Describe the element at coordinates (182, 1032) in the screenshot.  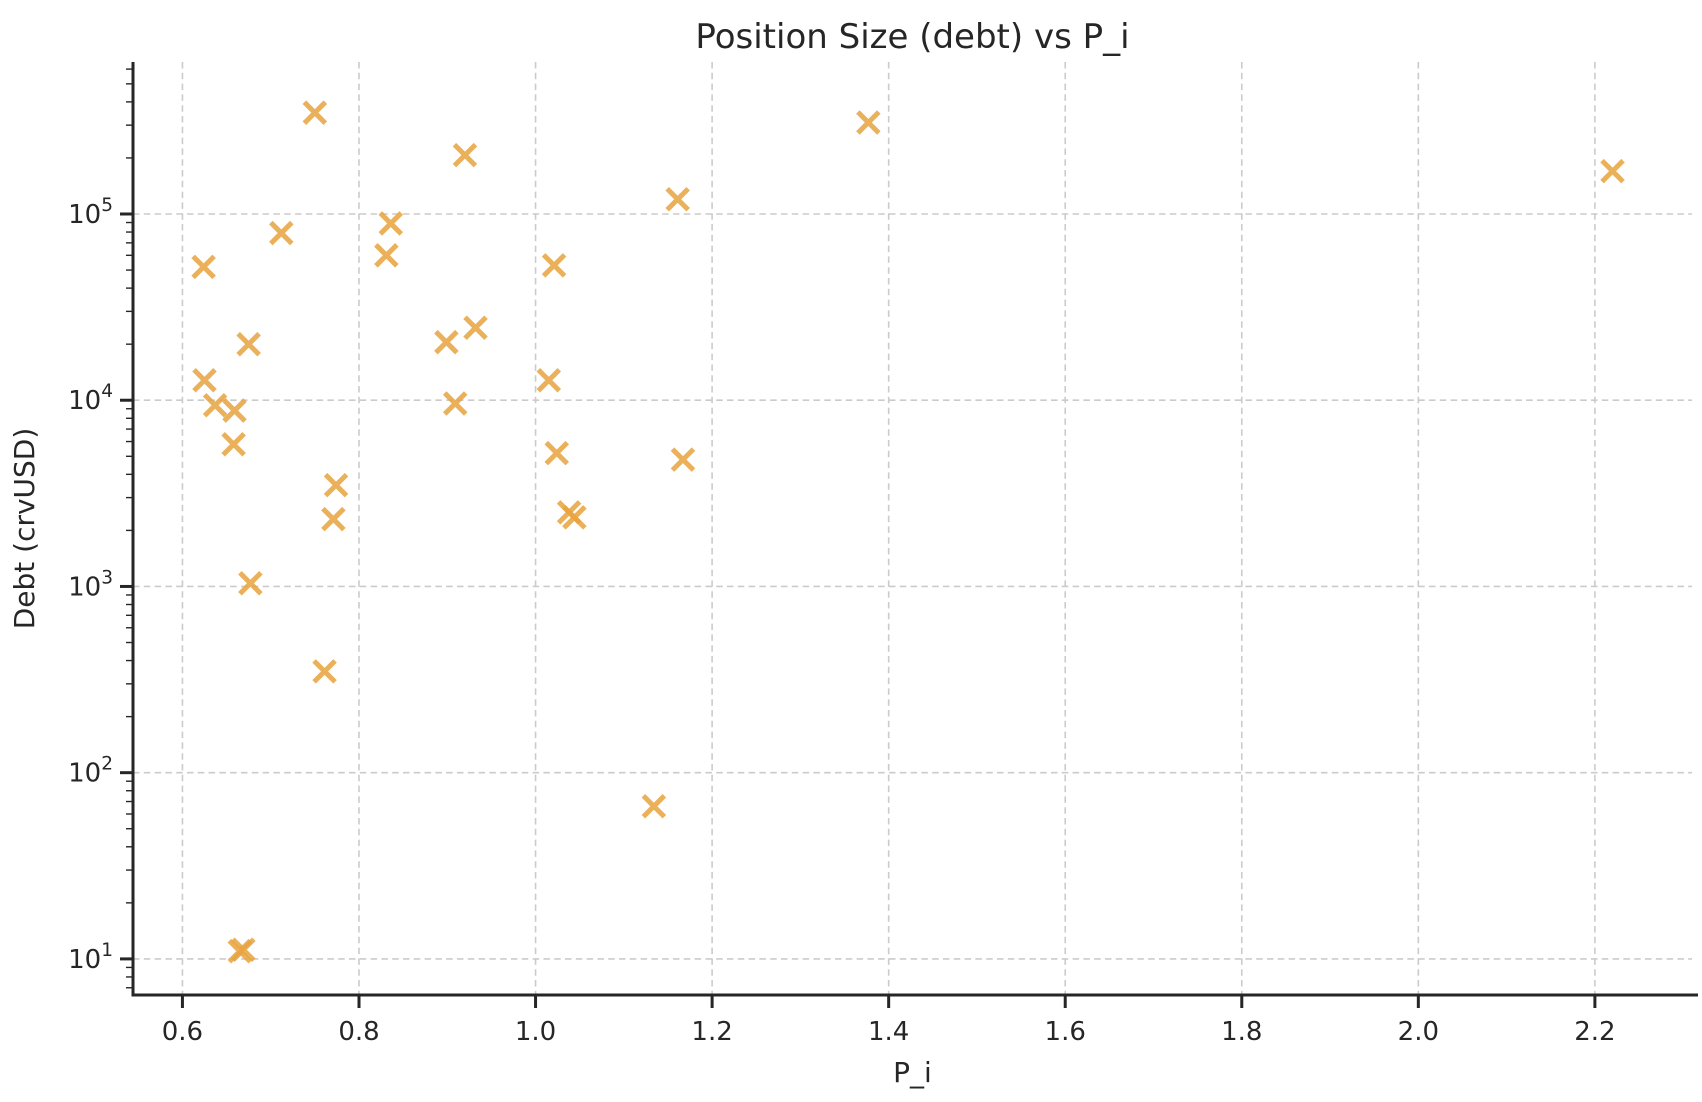
I see `x-tick-label: 0.6` at that location.